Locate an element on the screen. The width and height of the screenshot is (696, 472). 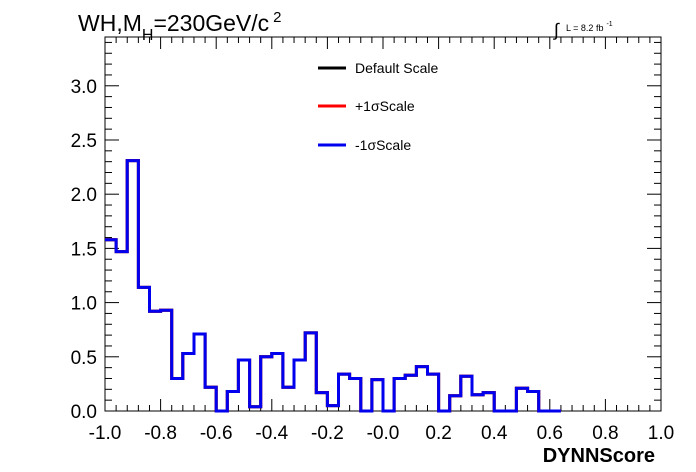
legend: Default Scale +1σScale -1σScale is located at coordinates (378, 106).